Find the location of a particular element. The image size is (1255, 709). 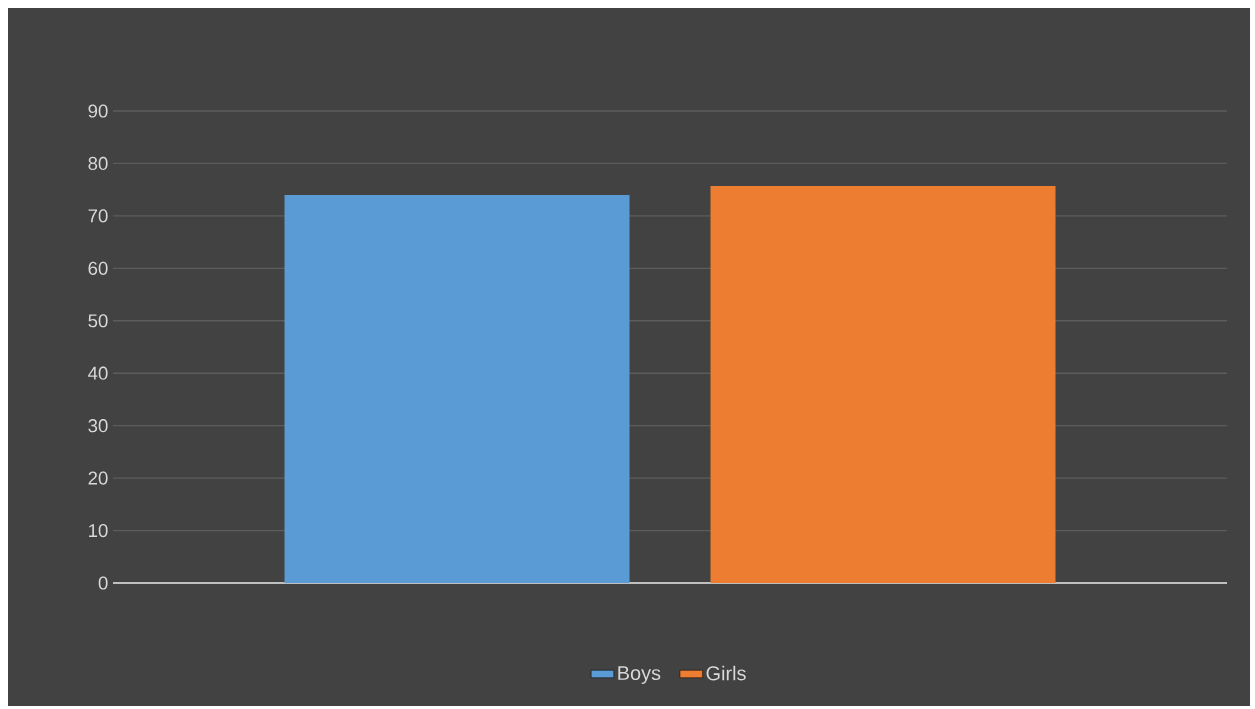

y-tick-label: 90 is located at coordinates (98, 111).